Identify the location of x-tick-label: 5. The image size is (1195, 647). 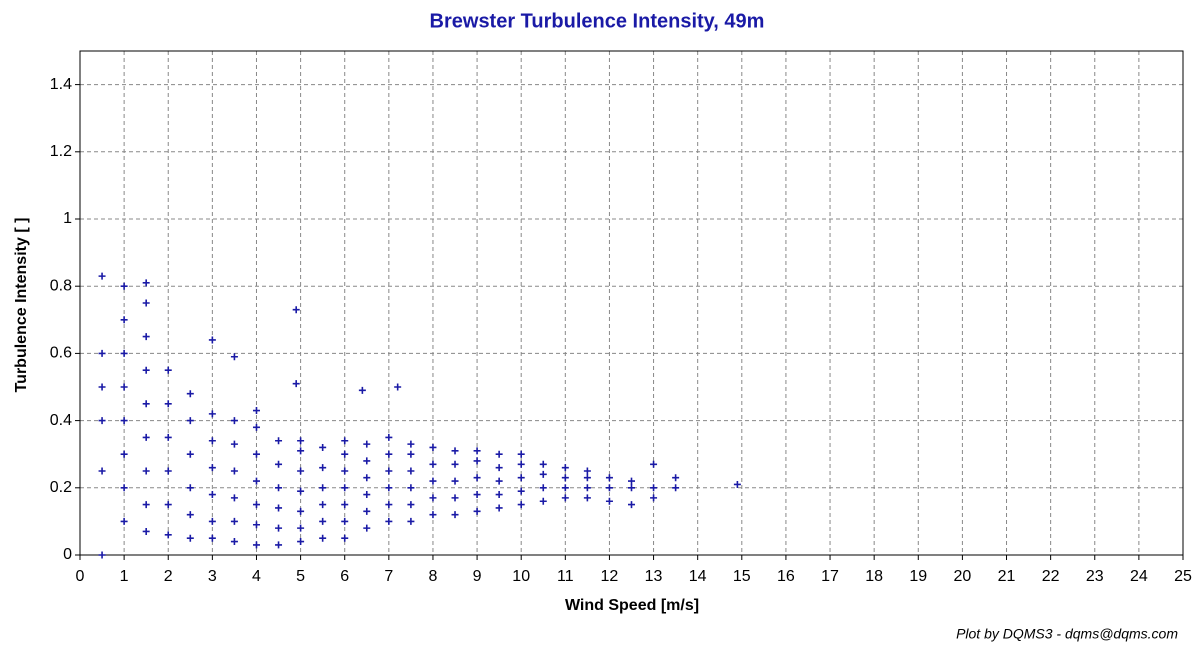
(300, 576).